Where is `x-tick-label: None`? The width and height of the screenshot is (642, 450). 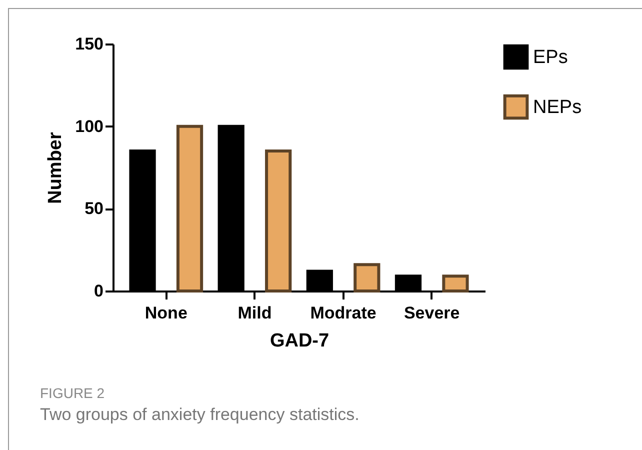
x-tick-label: None is located at coordinates (166, 313).